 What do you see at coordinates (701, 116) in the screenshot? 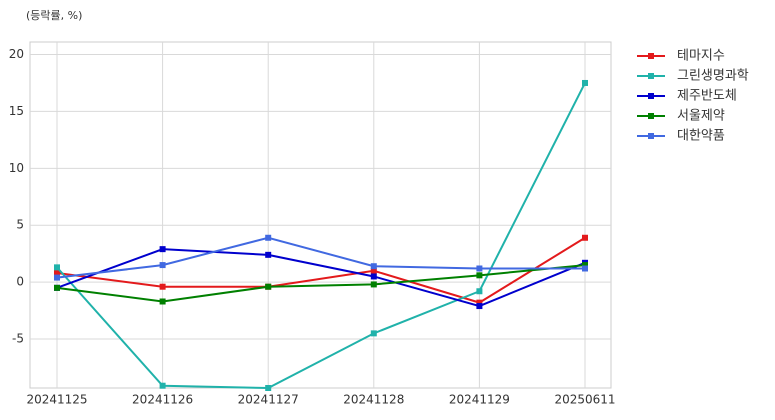
I see `legend-label: 서울제약` at bounding box center [701, 116].